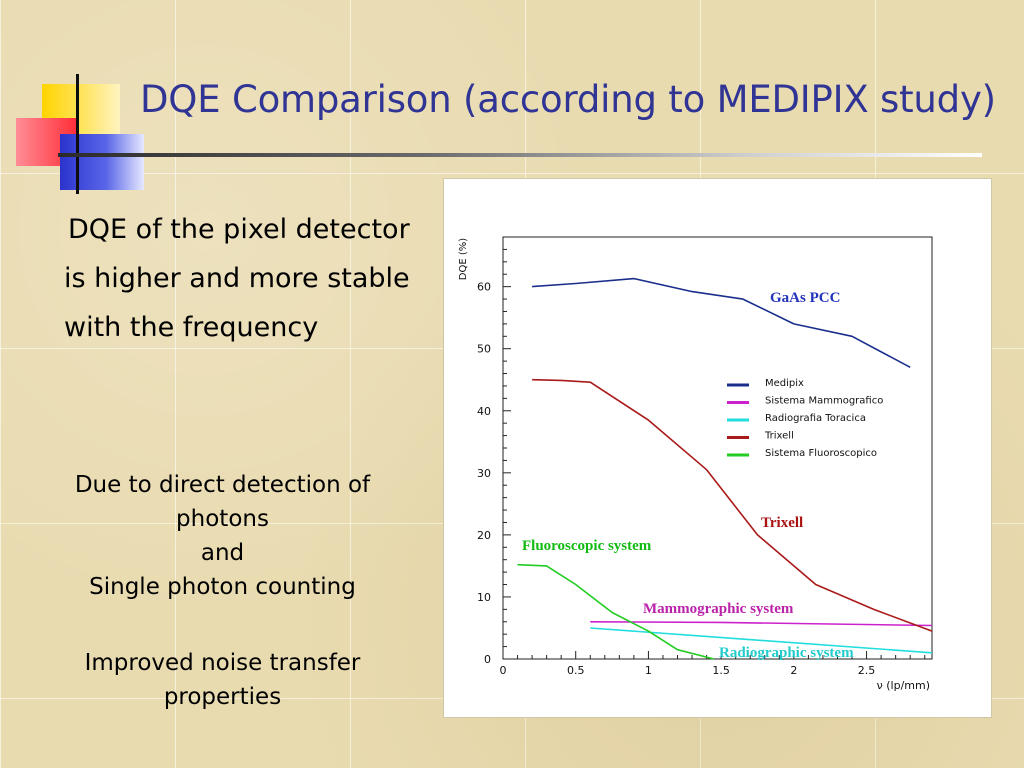  Describe the element at coordinates (102, 162) in the screenshot. I see `decor-blue-square` at that location.